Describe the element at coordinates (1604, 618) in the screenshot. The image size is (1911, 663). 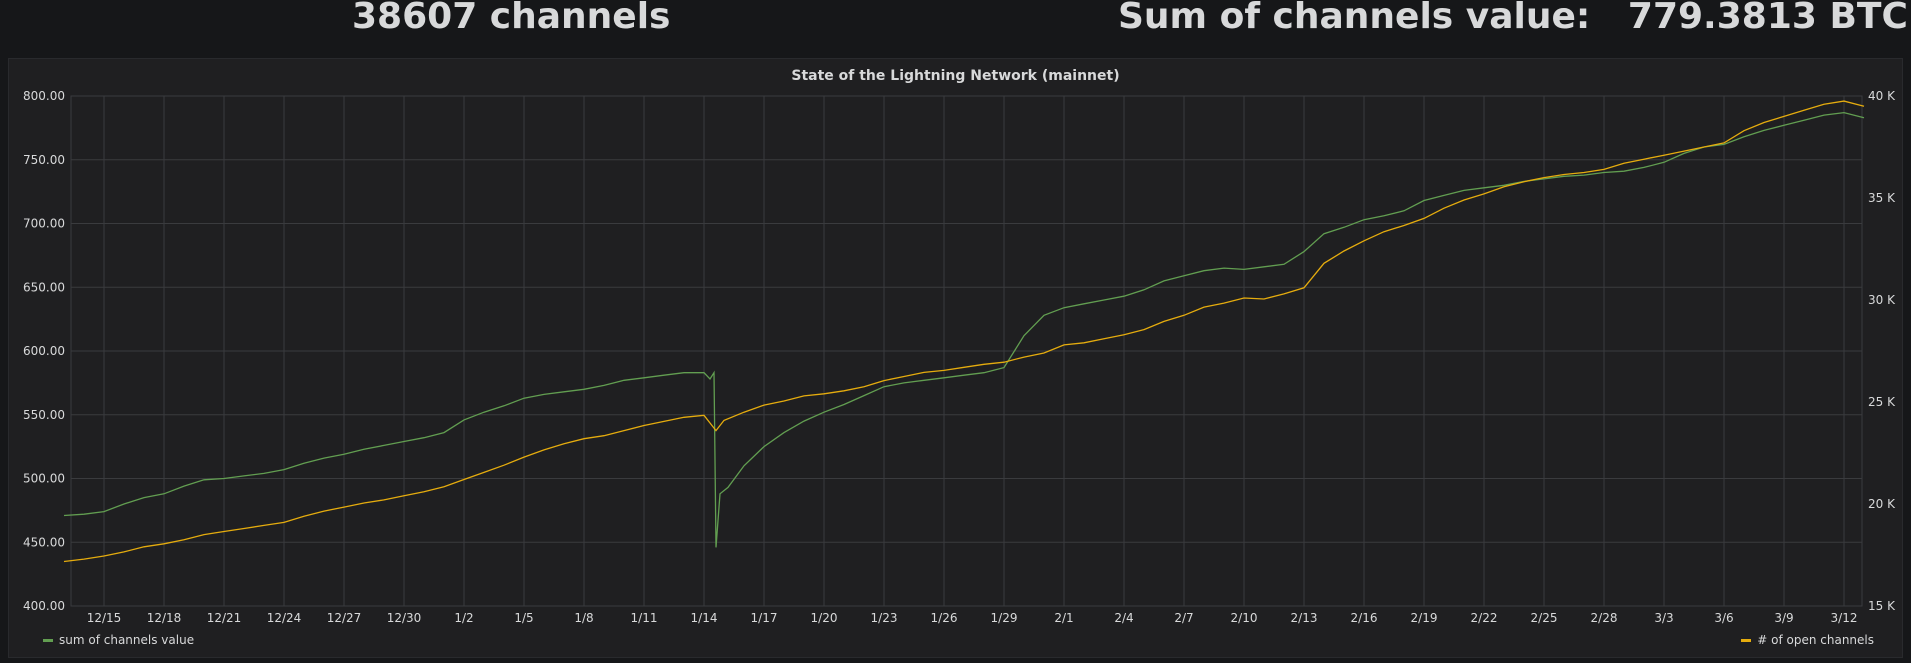
I see `x-tick-label: 2/28` at that location.